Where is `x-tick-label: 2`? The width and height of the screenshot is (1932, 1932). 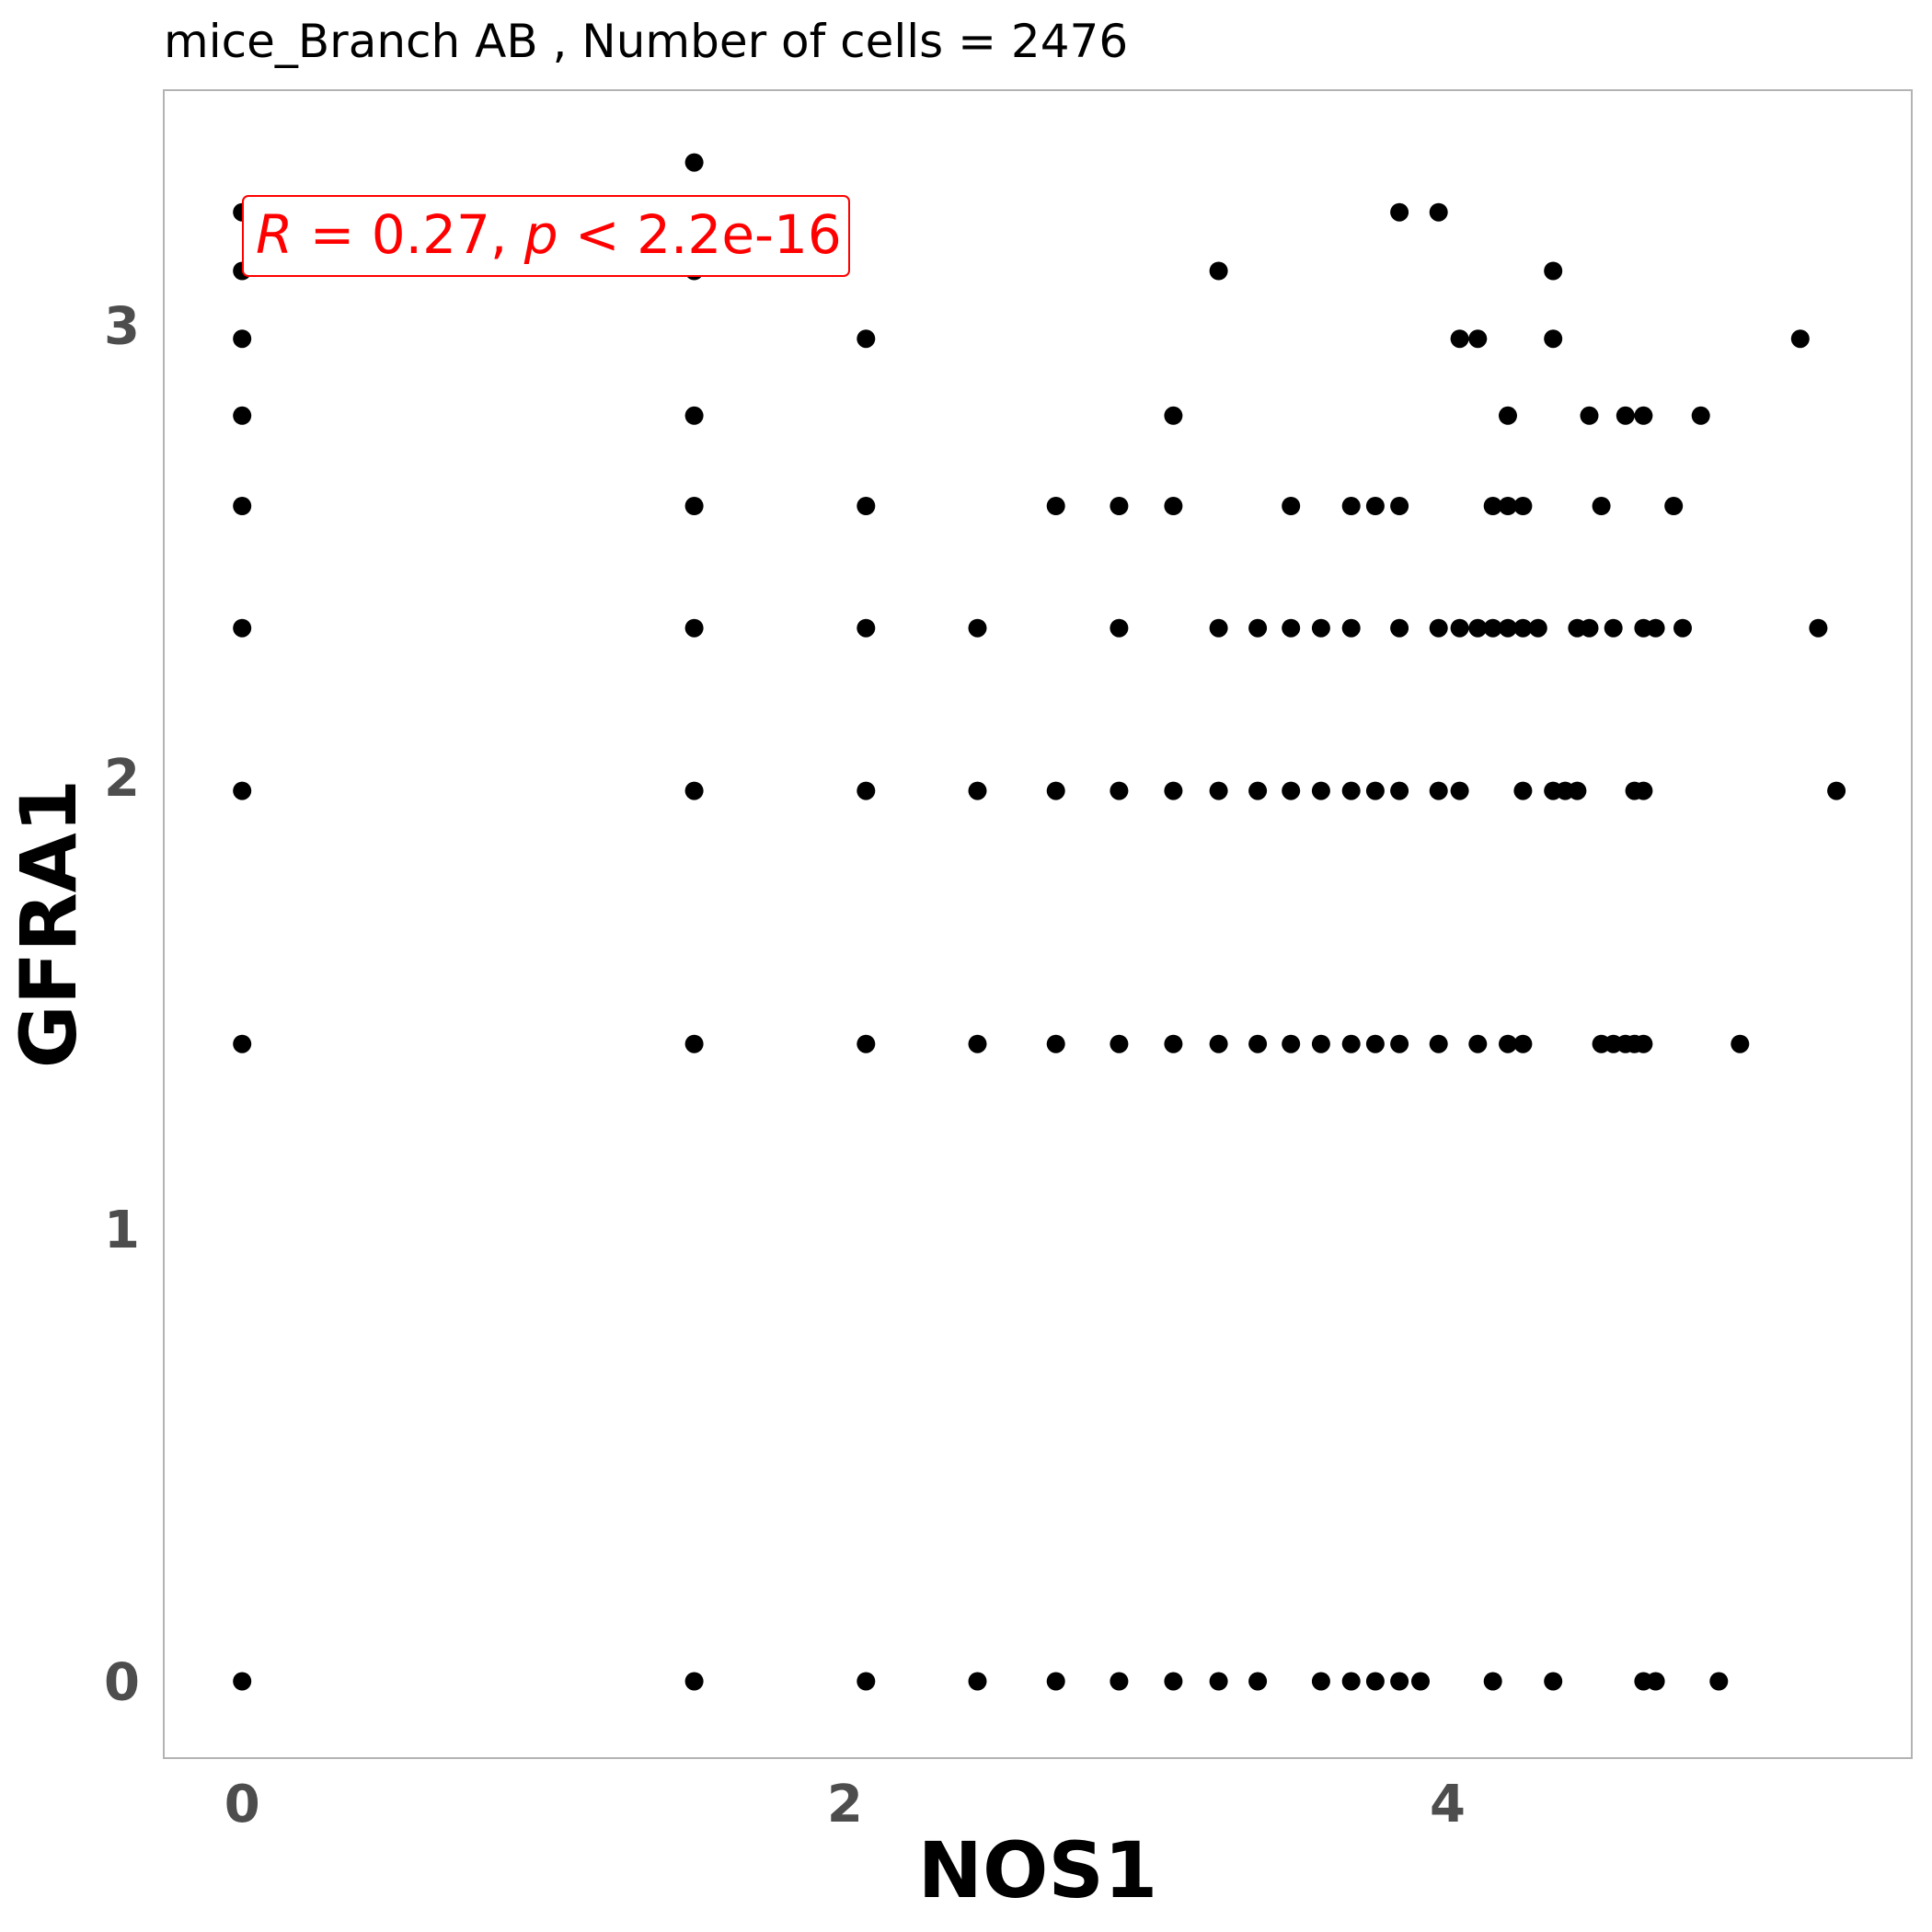
x-tick-label: 2 is located at coordinates (845, 1804).